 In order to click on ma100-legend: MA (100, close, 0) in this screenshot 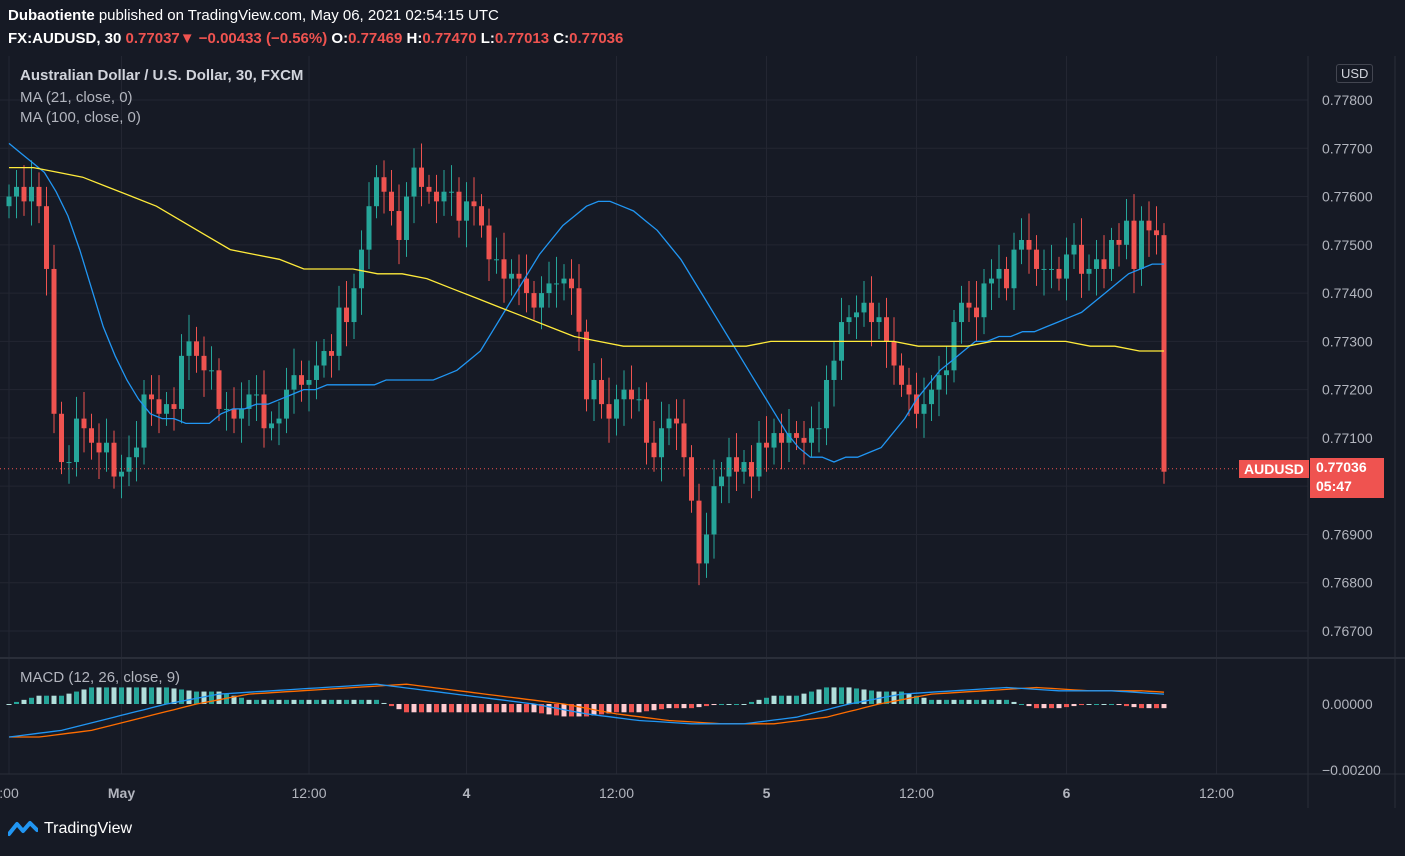, I will do `click(80, 117)`.